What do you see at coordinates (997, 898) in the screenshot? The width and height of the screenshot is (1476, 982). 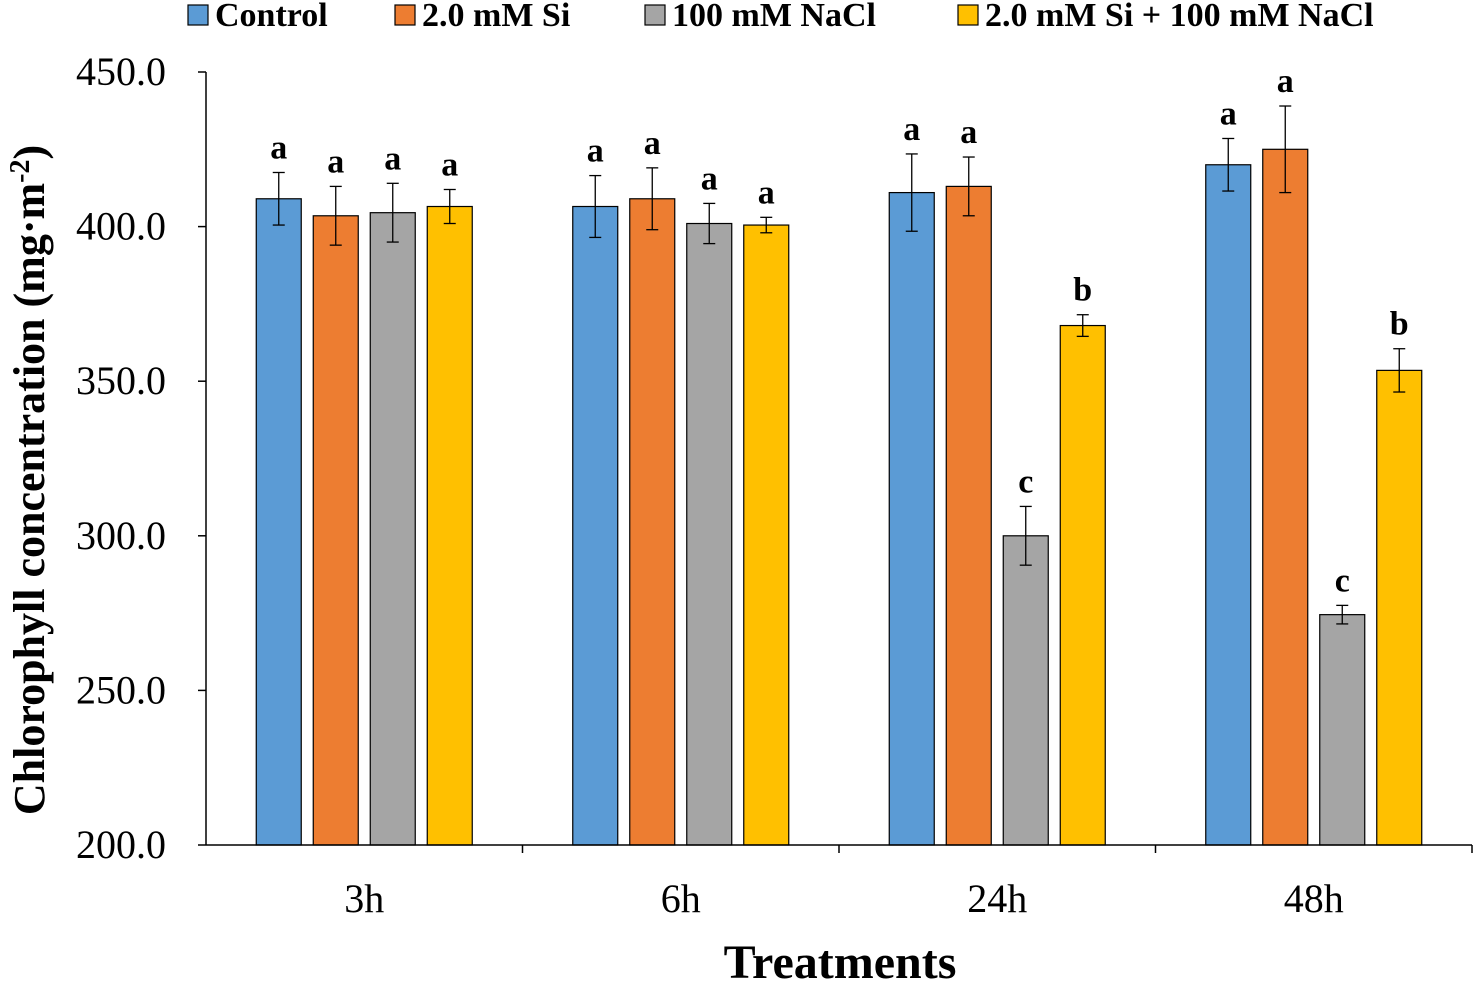 I see `x-tick-label: 24h` at bounding box center [997, 898].